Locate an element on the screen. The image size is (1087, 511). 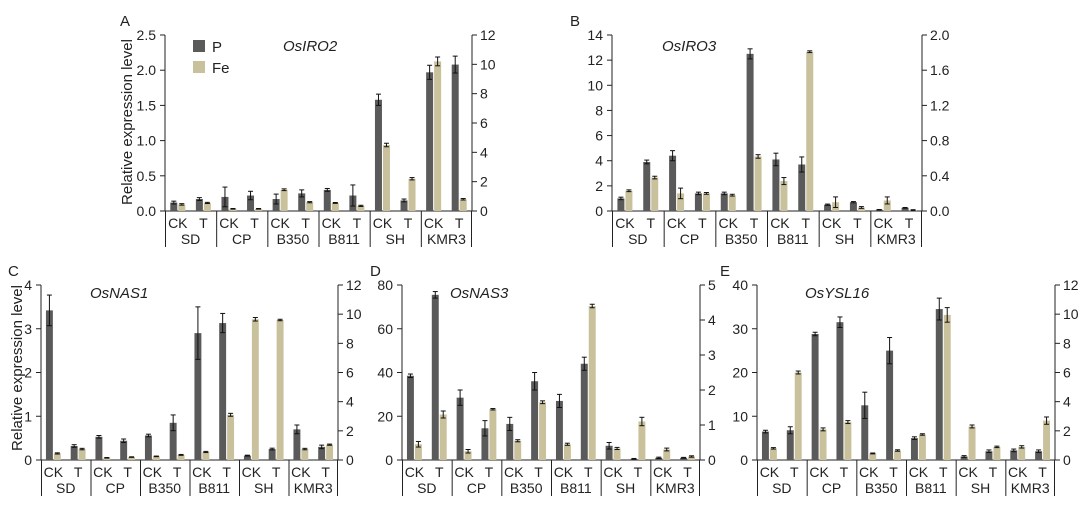
group-label: B350 is located at coordinates (881, 488).